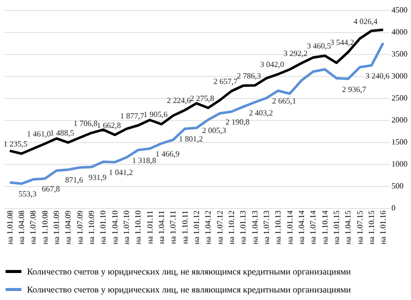 This screenshot has width=411, height=300. Describe the element at coordinates (51, 189) in the screenshot. I see `data-label: 667,8` at that location.